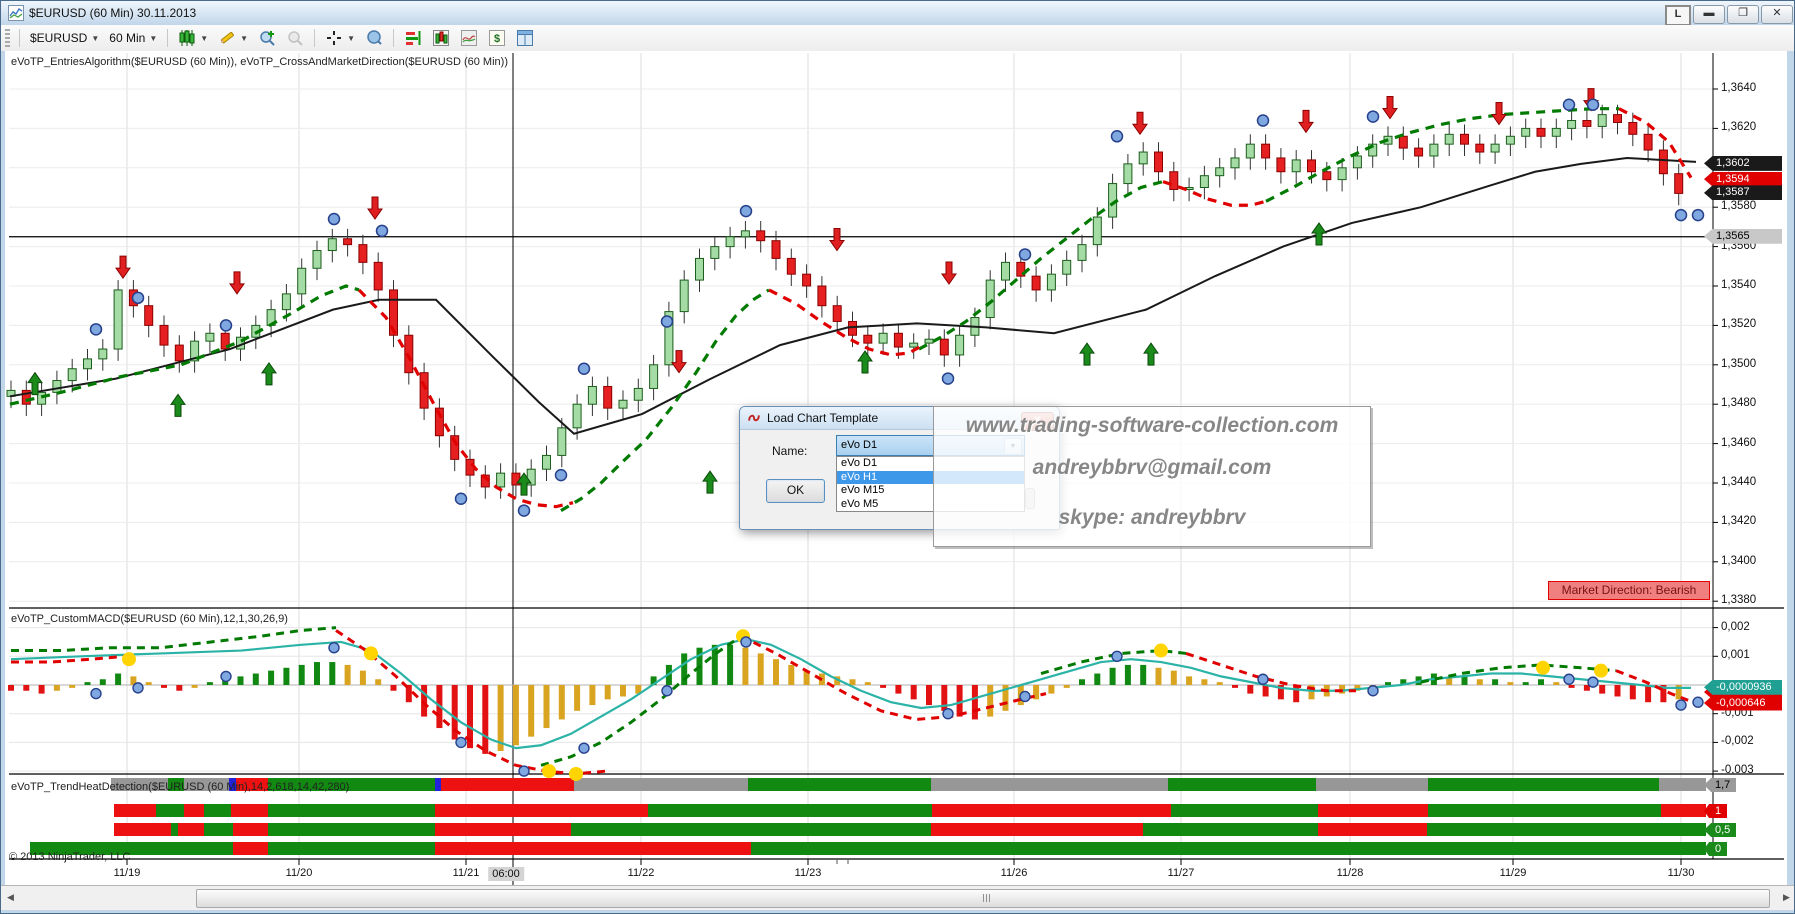  I want to click on maximize-button: ❐, so click(1743, 14).